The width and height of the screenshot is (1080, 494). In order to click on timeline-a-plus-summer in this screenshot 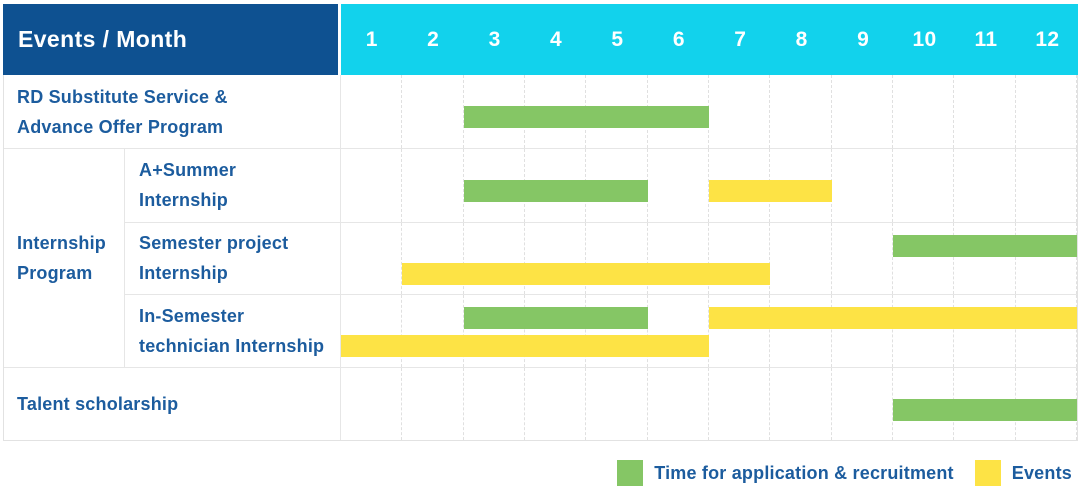, I will do `click(709, 185)`.